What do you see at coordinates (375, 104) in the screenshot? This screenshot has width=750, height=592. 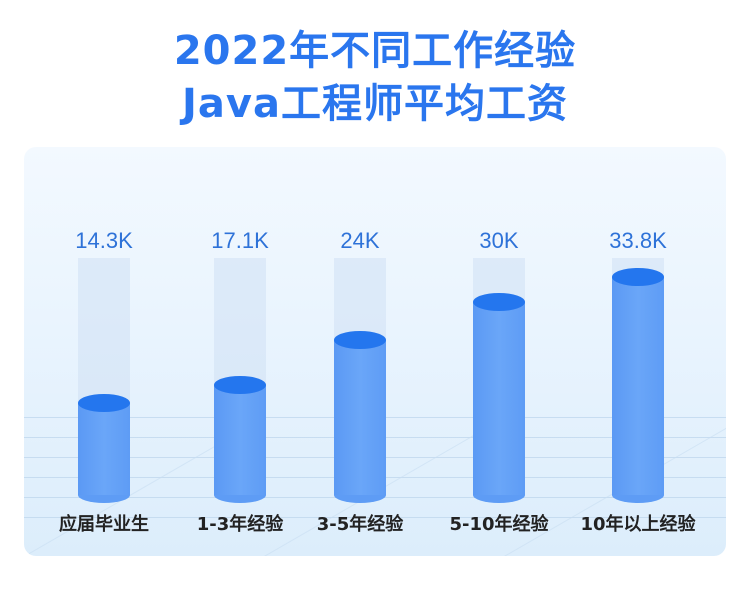 I see `chart-title-line2: Java工程师平均工资` at bounding box center [375, 104].